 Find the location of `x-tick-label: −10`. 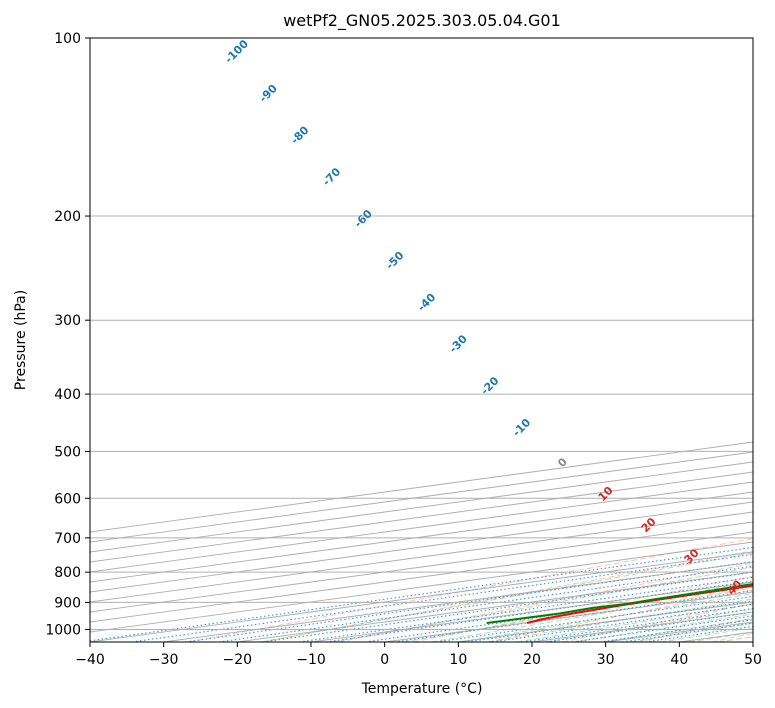

x-tick-label: −10 is located at coordinates (311, 660).